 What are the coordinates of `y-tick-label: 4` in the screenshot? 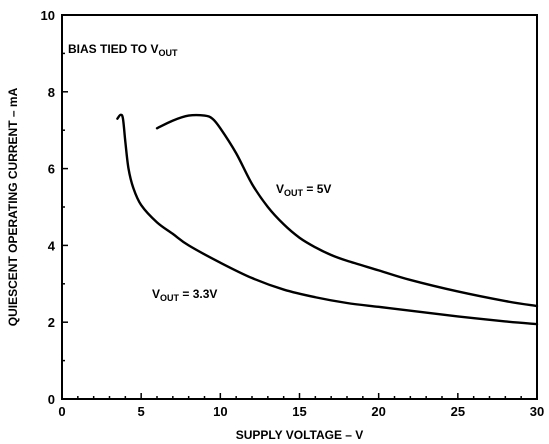 It's located at (52, 245).